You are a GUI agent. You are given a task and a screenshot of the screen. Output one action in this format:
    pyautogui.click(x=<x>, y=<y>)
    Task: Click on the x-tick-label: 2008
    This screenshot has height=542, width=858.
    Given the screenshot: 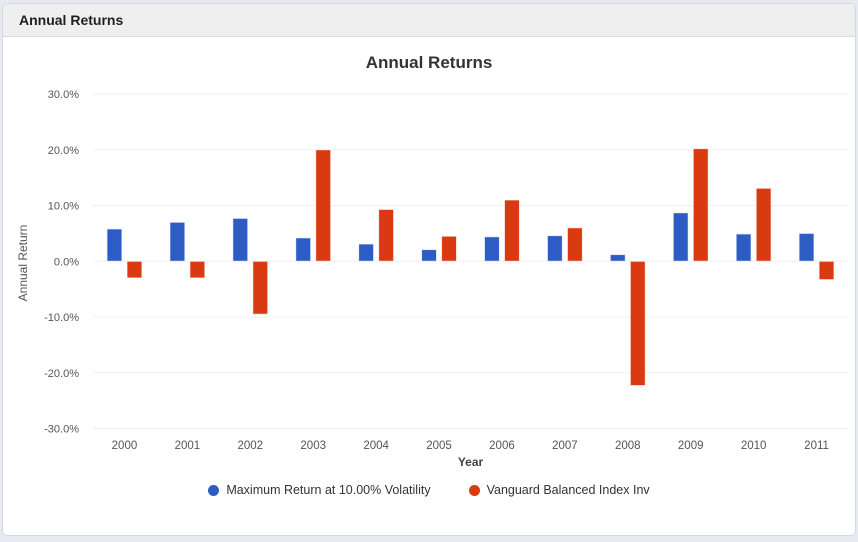 What is the action you would take?
    pyautogui.click(x=628, y=446)
    